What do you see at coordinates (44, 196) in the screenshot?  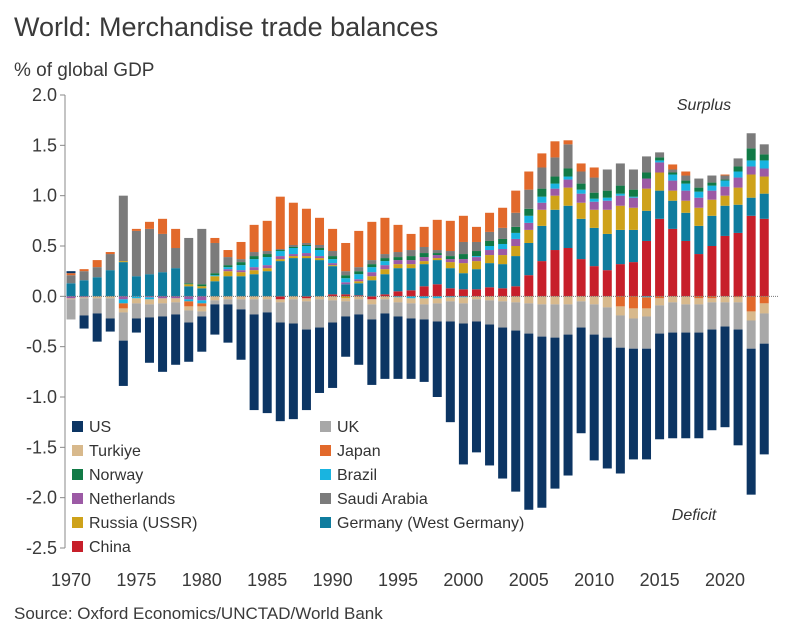 I see `y-tick-label: 1.0` at bounding box center [44, 196].